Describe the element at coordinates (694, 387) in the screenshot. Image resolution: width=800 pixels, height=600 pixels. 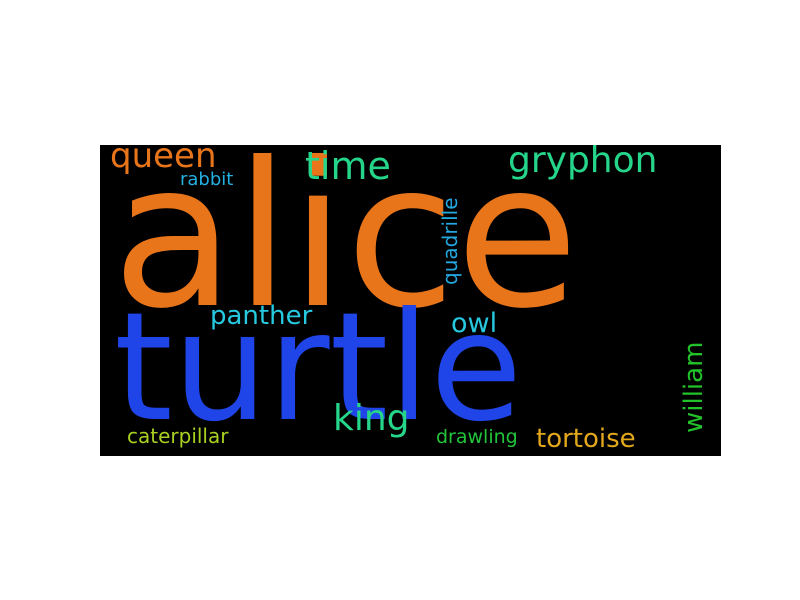
I see `word-william: william` at that location.